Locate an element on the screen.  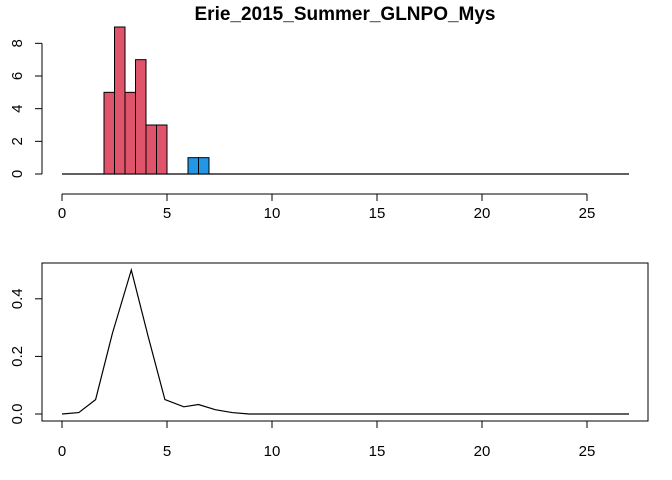
chart-title: Erie_2015_Summer_GLNPO_Mys is located at coordinates (345, 14).